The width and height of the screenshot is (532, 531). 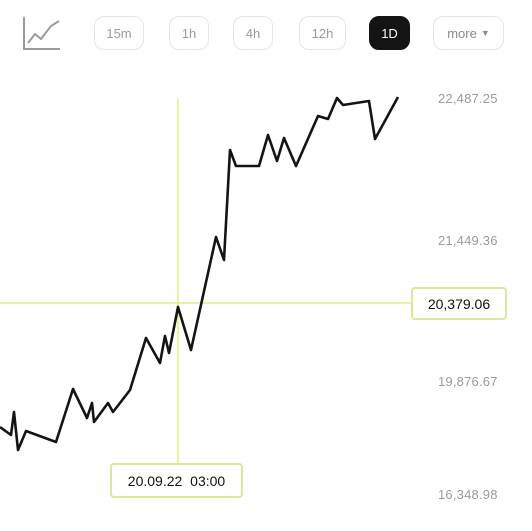 What do you see at coordinates (253, 33) in the screenshot?
I see `timeframe-4h-button: 4h` at bounding box center [253, 33].